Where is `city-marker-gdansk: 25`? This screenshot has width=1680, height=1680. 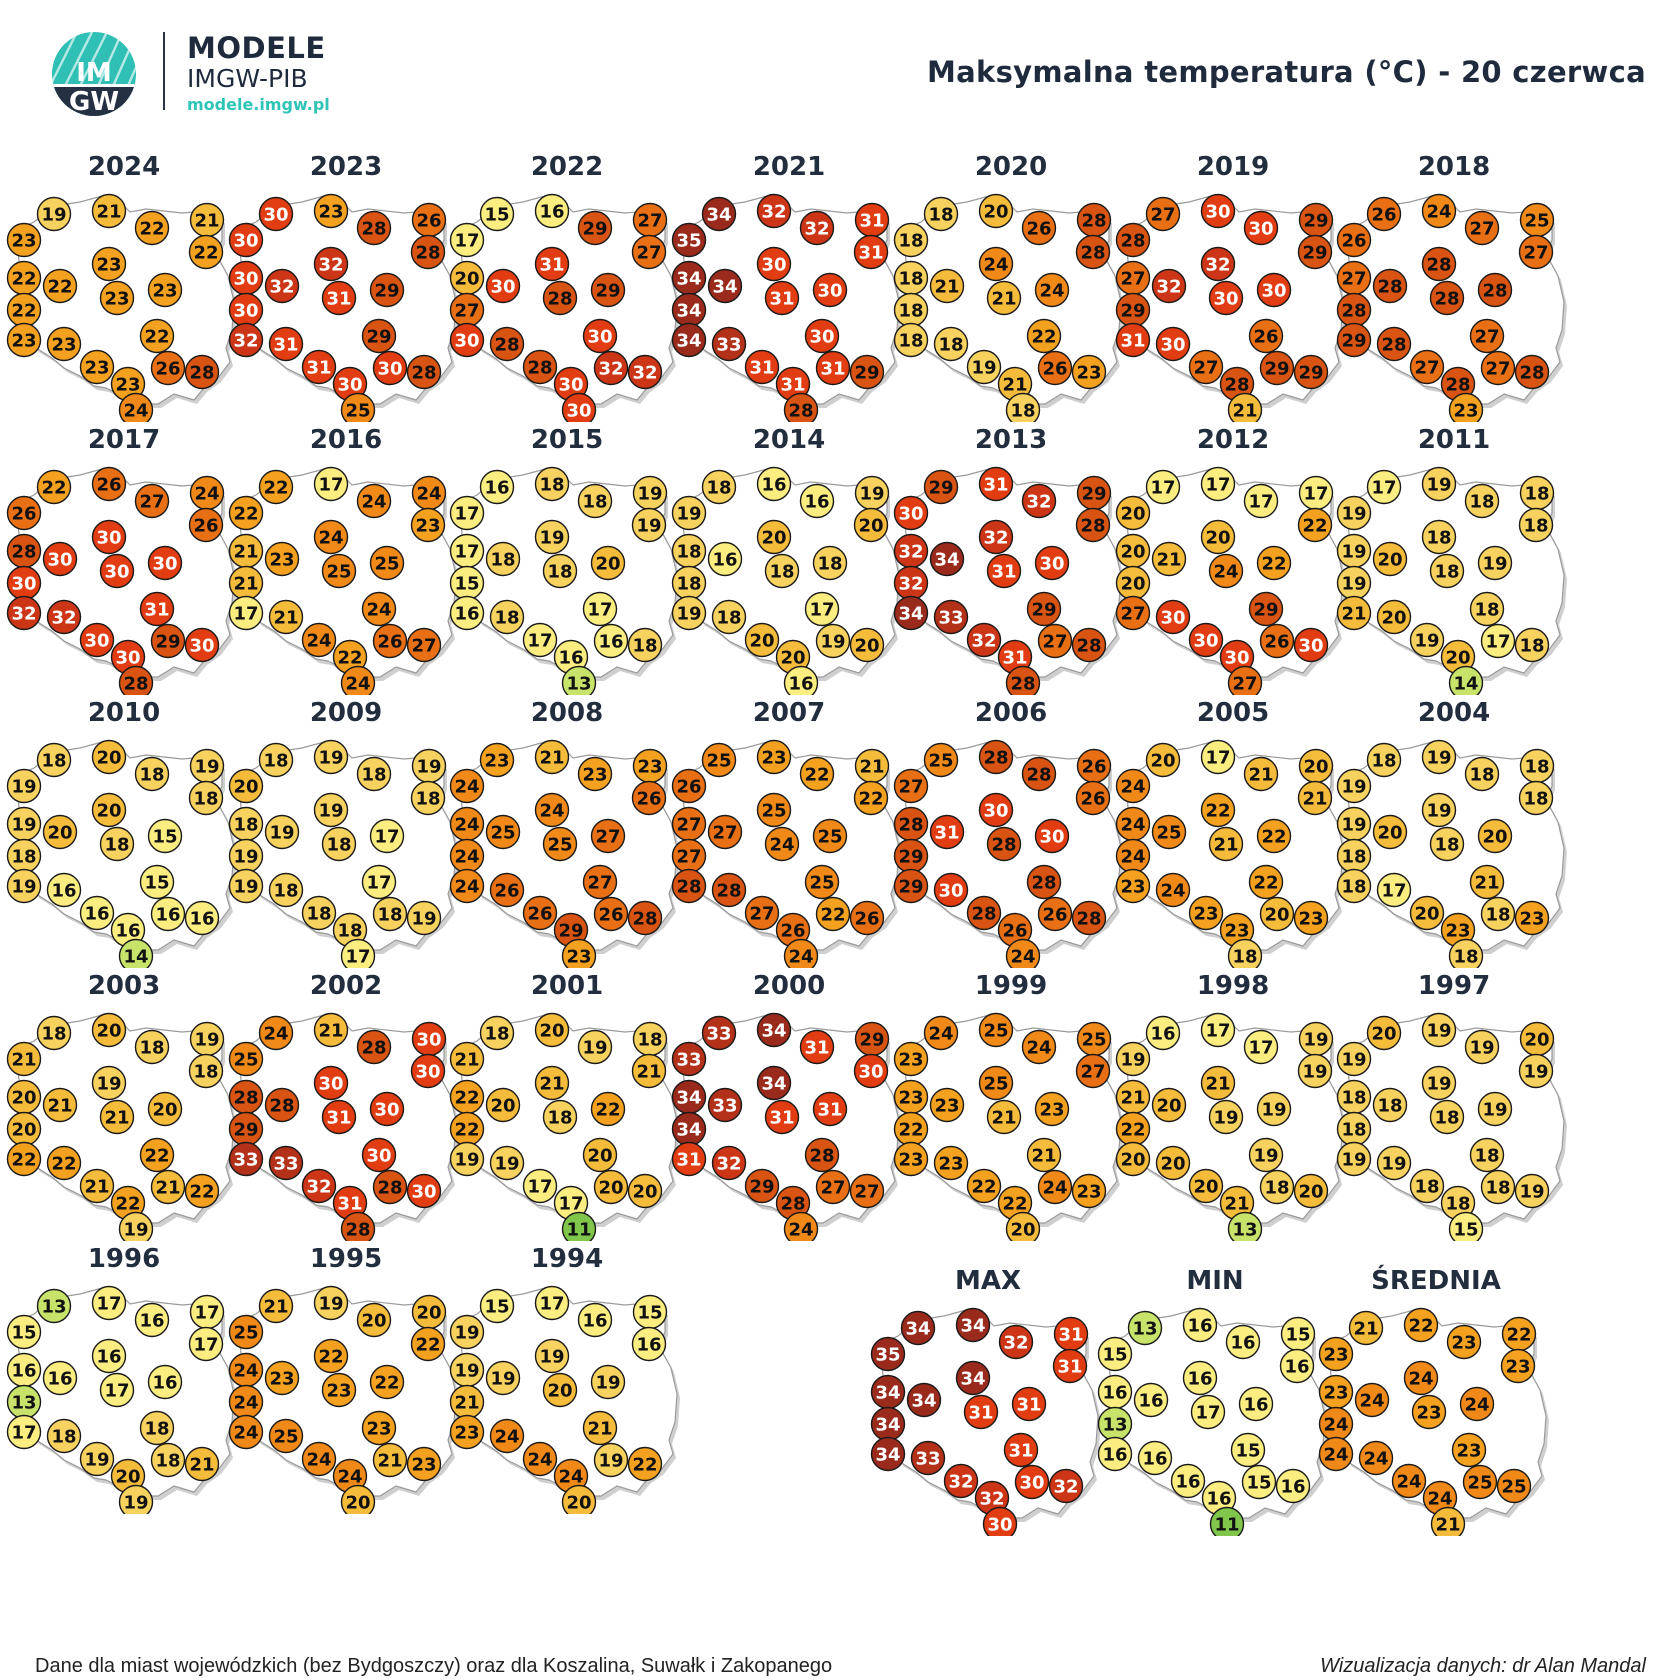
city-marker-gdansk: 25 is located at coordinates (996, 1030).